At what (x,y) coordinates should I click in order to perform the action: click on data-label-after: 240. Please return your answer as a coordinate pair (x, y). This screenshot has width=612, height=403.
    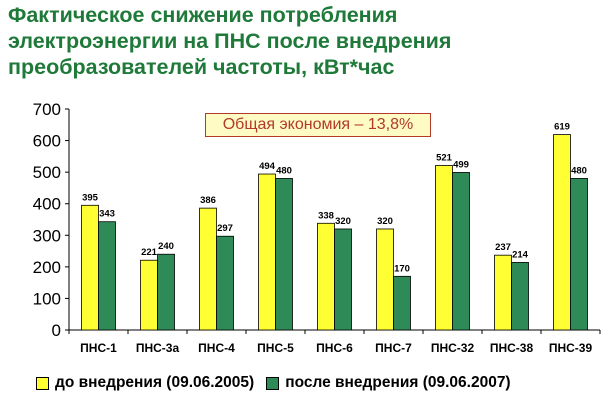
    Looking at the image, I should click on (166, 246).